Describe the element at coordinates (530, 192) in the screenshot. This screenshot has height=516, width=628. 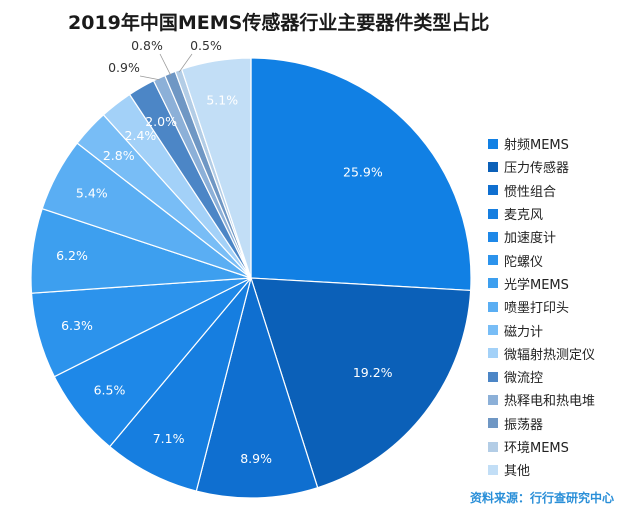
I see `legend-label: 惯性组合` at that location.